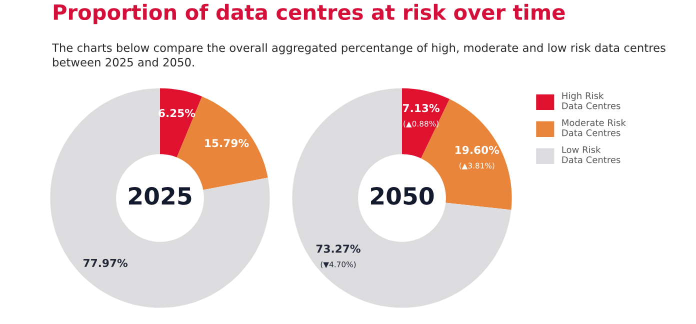 This screenshot has height=324, width=696. Describe the element at coordinates (309, 14) in the screenshot. I see `chart-title: Proportion of data centres at risk over time` at that location.